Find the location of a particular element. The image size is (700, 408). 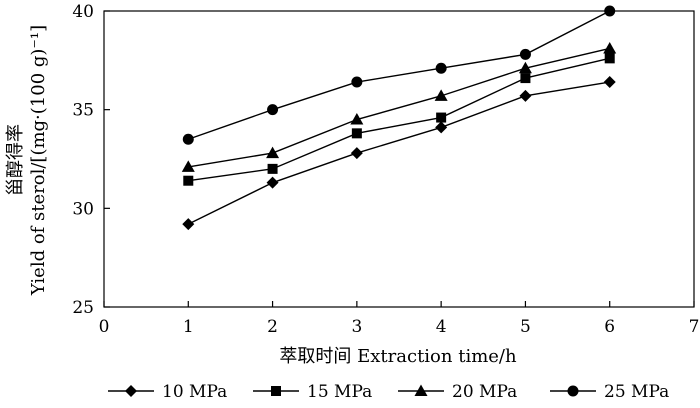

legend: 10 MPa 15 MPa 20 MPa 25 MPa is located at coordinates (388, 392).